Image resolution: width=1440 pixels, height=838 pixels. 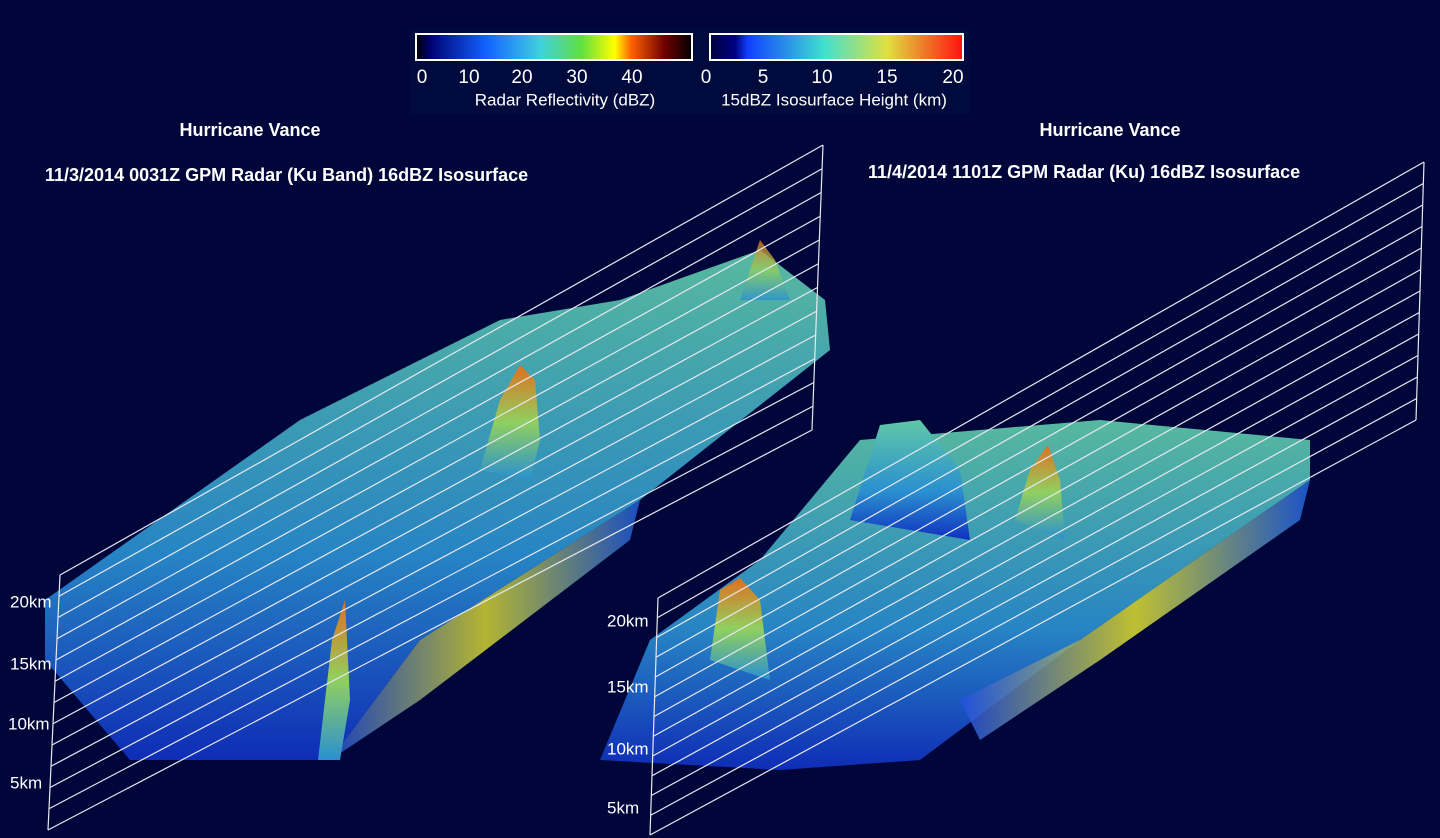 What do you see at coordinates (763, 77) in the screenshot?
I see `colorbar-tick: 5` at bounding box center [763, 77].